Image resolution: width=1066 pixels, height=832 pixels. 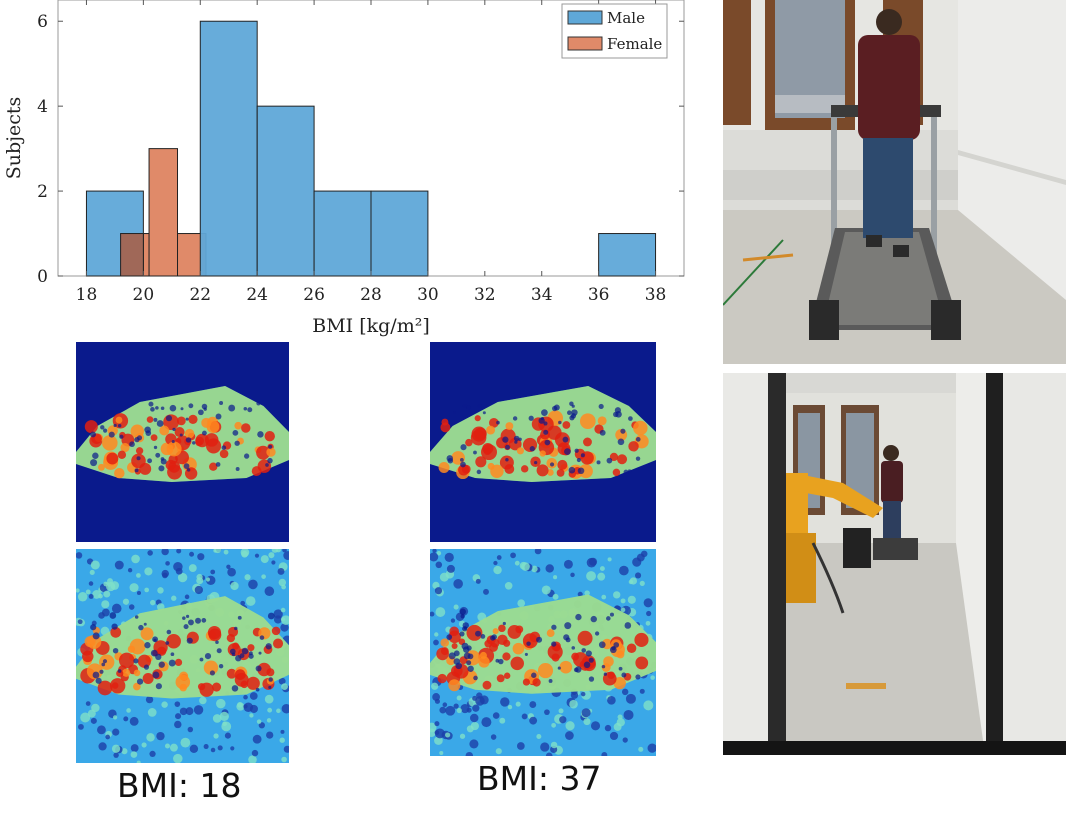 I want to click on x-tick-label-8: 34, so click(x=542, y=295).